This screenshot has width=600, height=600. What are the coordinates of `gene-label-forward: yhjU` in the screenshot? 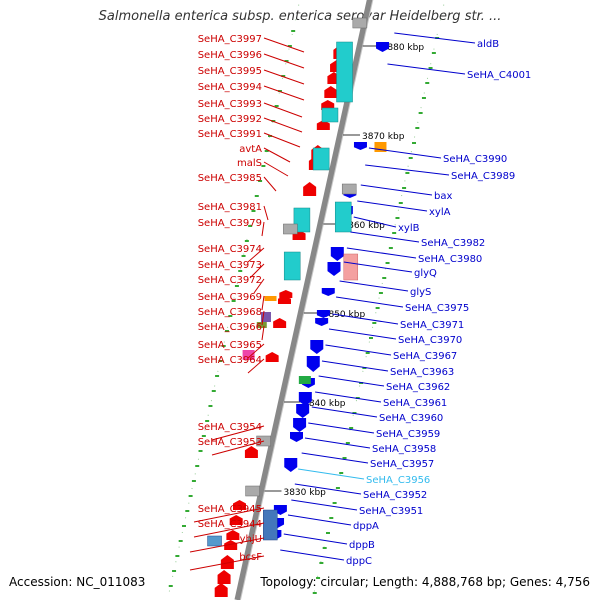 It's located at (251, 539).